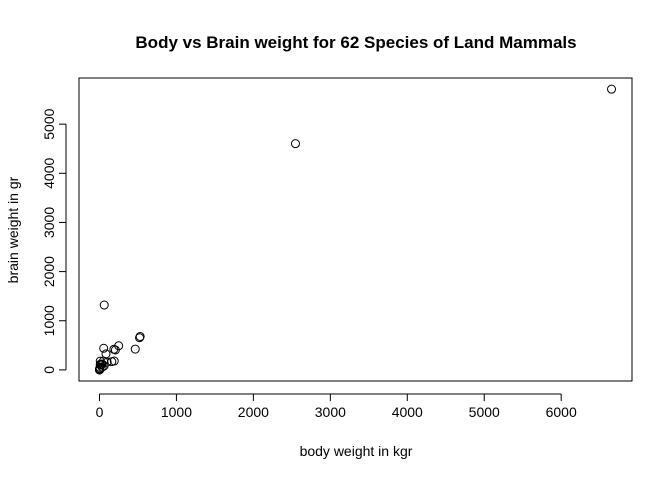 The width and height of the screenshot is (672, 480). I want to click on y-tick-label: 0, so click(49, 370).